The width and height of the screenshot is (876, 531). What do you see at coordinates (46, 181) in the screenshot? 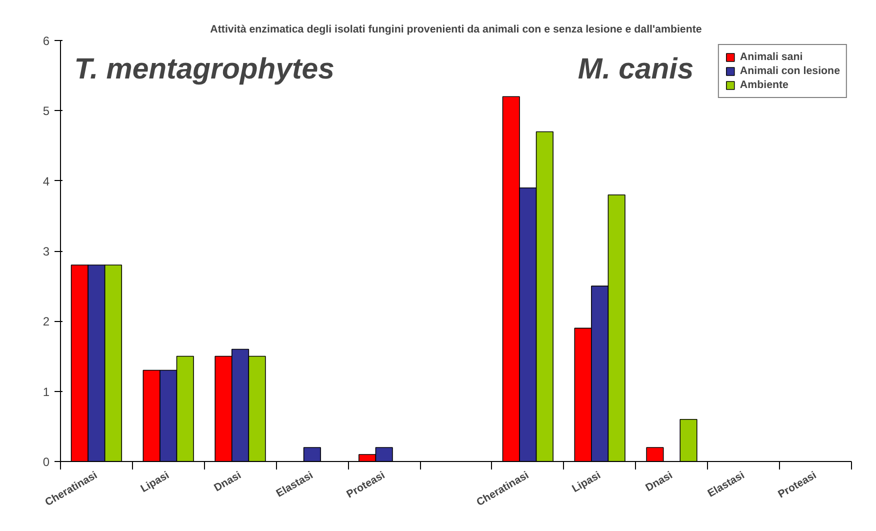
I see `y-tick-label: 4` at bounding box center [46, 181].